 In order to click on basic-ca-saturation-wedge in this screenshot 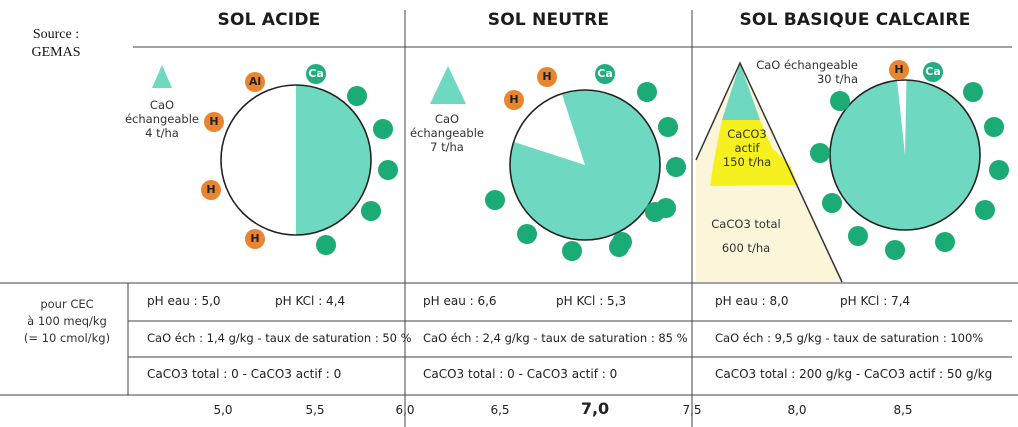, I will do `click(905, 155)`.